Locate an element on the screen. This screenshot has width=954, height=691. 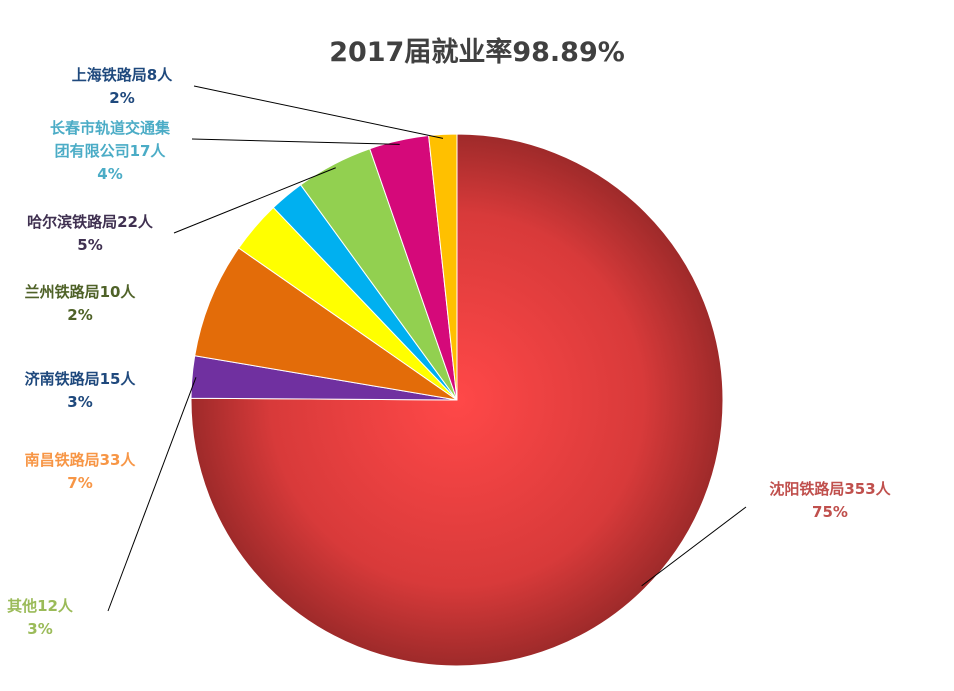
slice-percent-label-0: 75% is located at coordinates (830, 512).